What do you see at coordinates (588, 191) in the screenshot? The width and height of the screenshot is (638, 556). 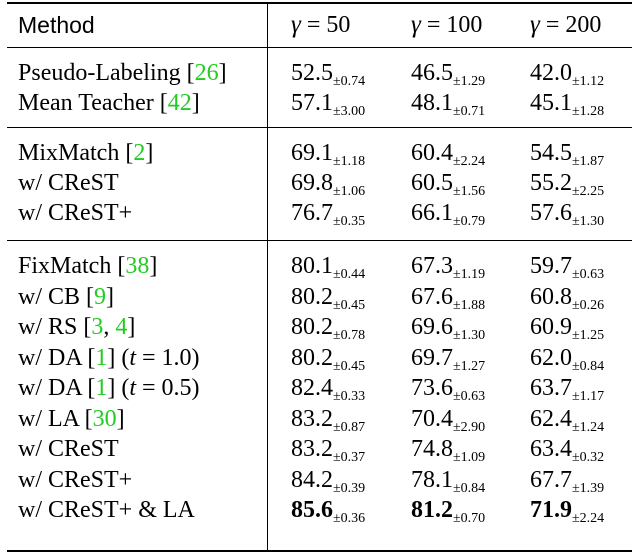 I see `std-value: ±2.25` at bounding box center [588, 191].